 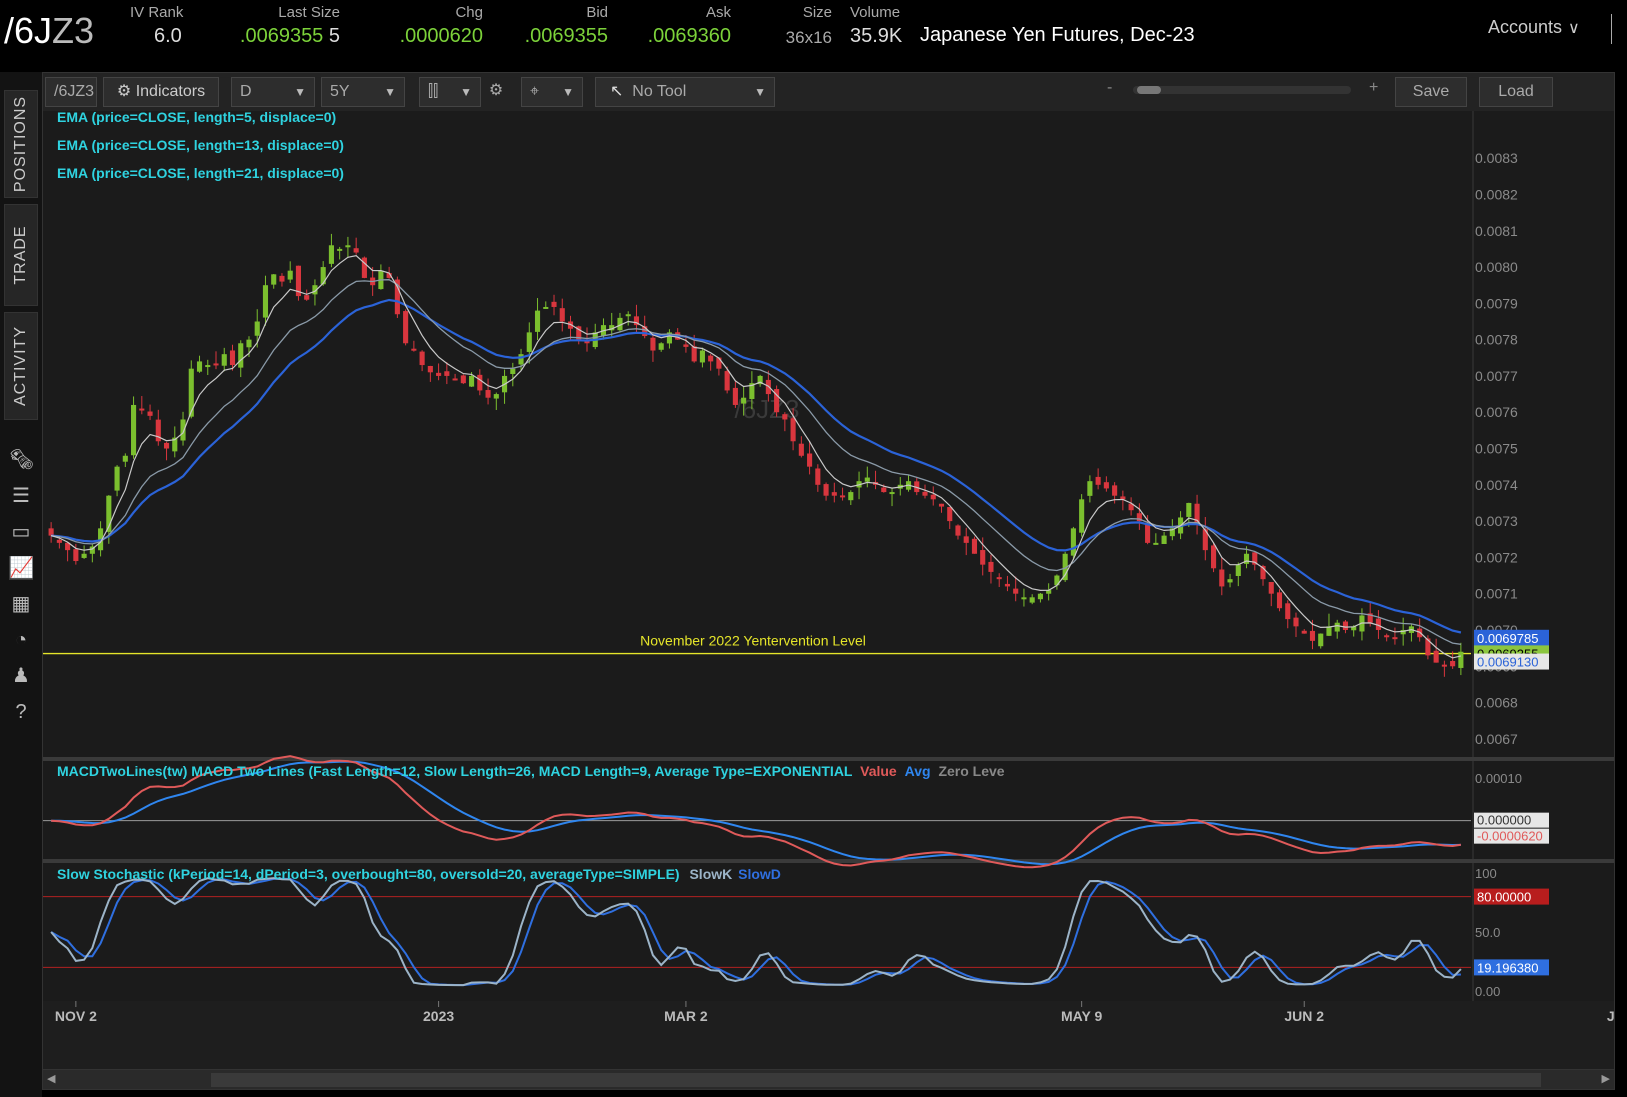 What do you see at coordinates (49, 31) in the screenshot?
I see `symbol: /6JZ3` at bounding box center [49, 31].